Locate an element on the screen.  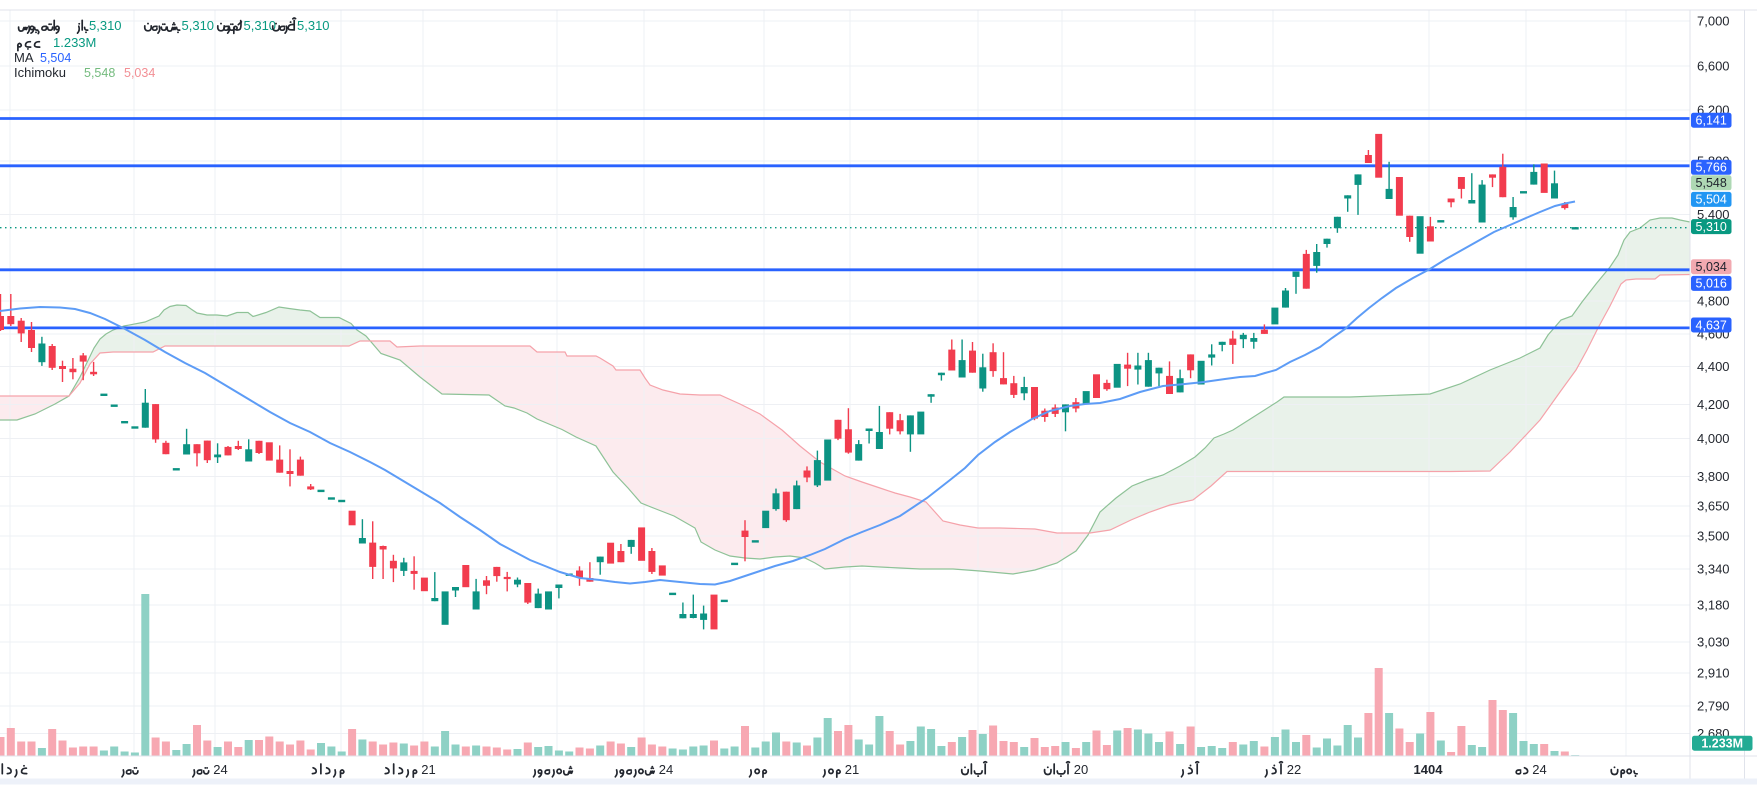
svg-text: 3,800 is located at coordinates (1713, 476).